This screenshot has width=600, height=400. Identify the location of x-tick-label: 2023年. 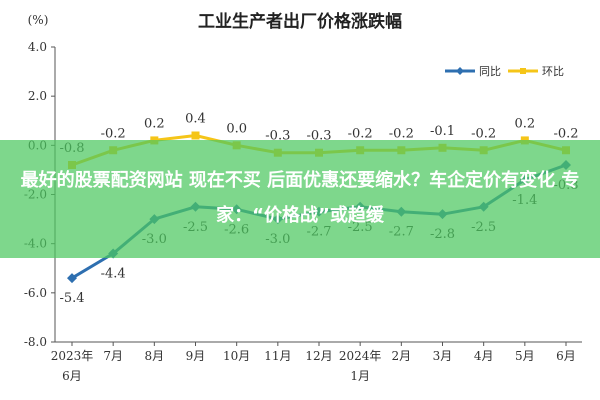
(72, 356).